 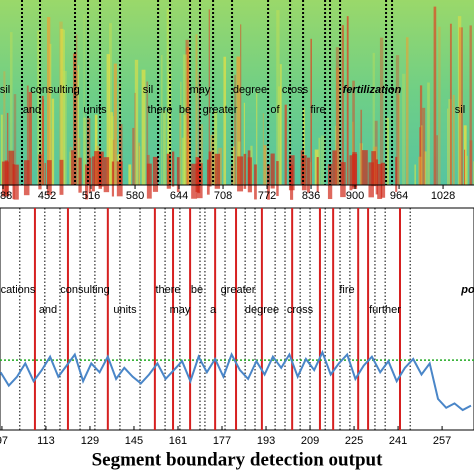 I want to click on x-tick-label: 580, so click(x=135, y=196).